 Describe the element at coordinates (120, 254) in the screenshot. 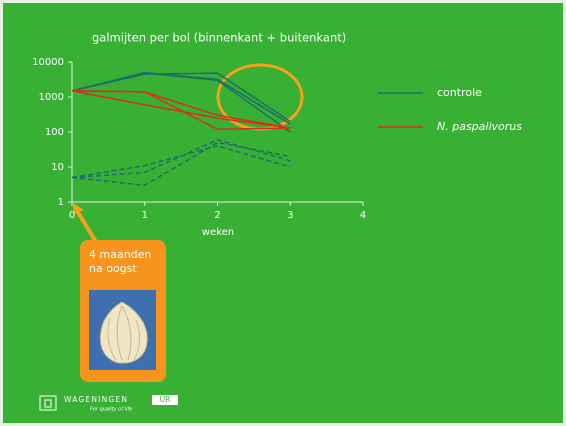

I see `callout-text: 4 maanden` at that location.